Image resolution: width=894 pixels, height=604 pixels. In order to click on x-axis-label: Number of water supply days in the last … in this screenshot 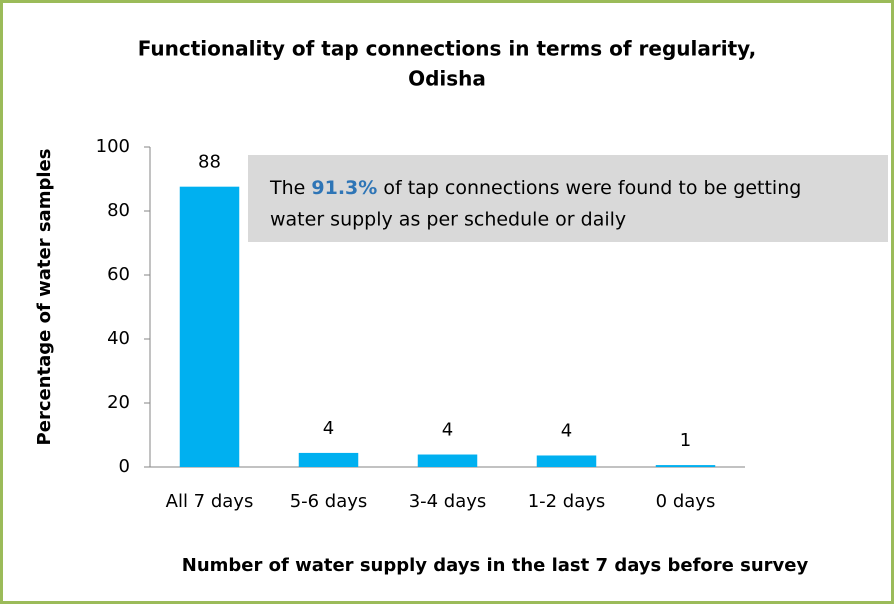, I will do `click(495, 565)`.